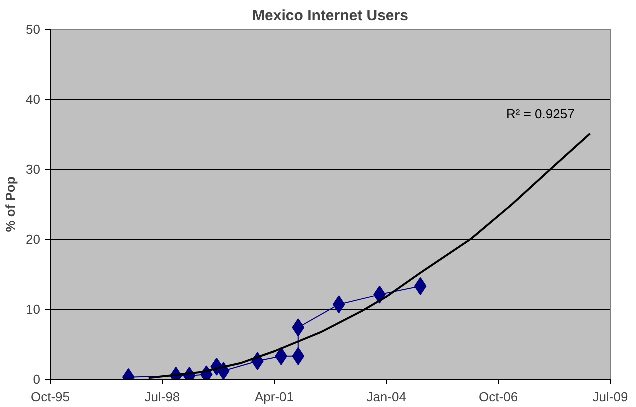  I want to click on annotation: R² = 0.9257, so click(540, 114).